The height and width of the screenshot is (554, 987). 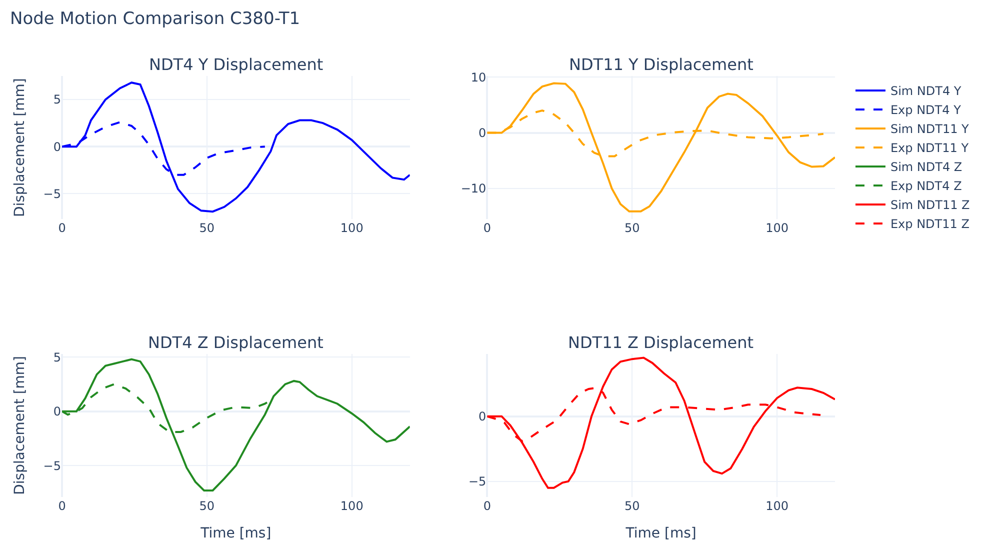 What do you see at coordinates (155, 19) in the screenshot?
I see `text: Node Motion Comparison C380-T1` at bounding box center [155, 19].